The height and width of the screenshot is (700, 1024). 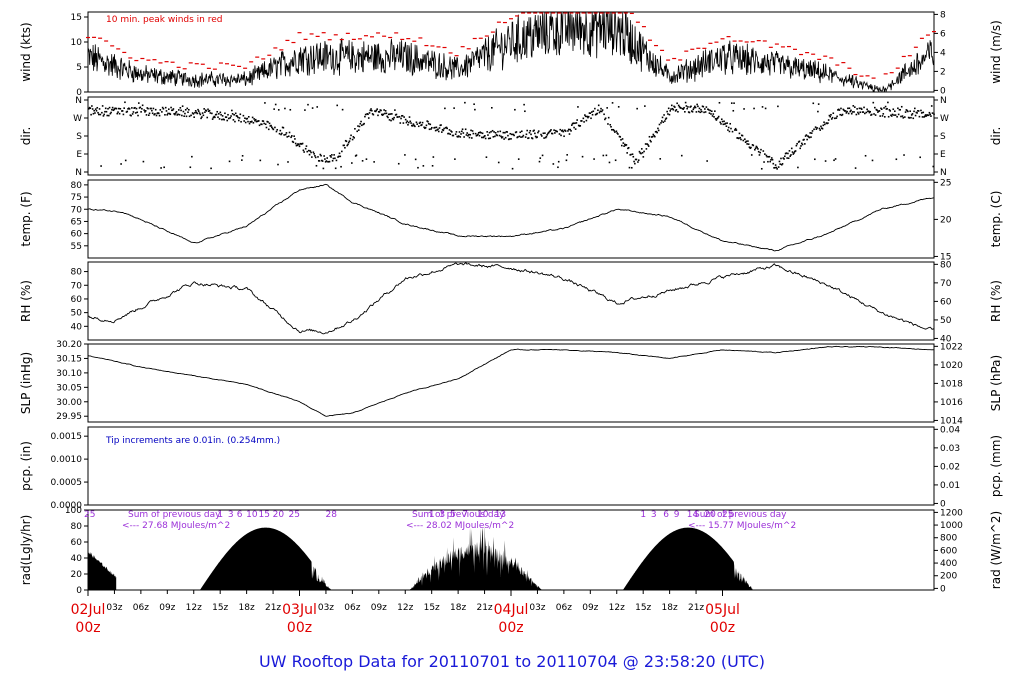 I want to click on rad-sum-value: <--- 15.77 MJoules/m^2, so click(x=742, y=526).